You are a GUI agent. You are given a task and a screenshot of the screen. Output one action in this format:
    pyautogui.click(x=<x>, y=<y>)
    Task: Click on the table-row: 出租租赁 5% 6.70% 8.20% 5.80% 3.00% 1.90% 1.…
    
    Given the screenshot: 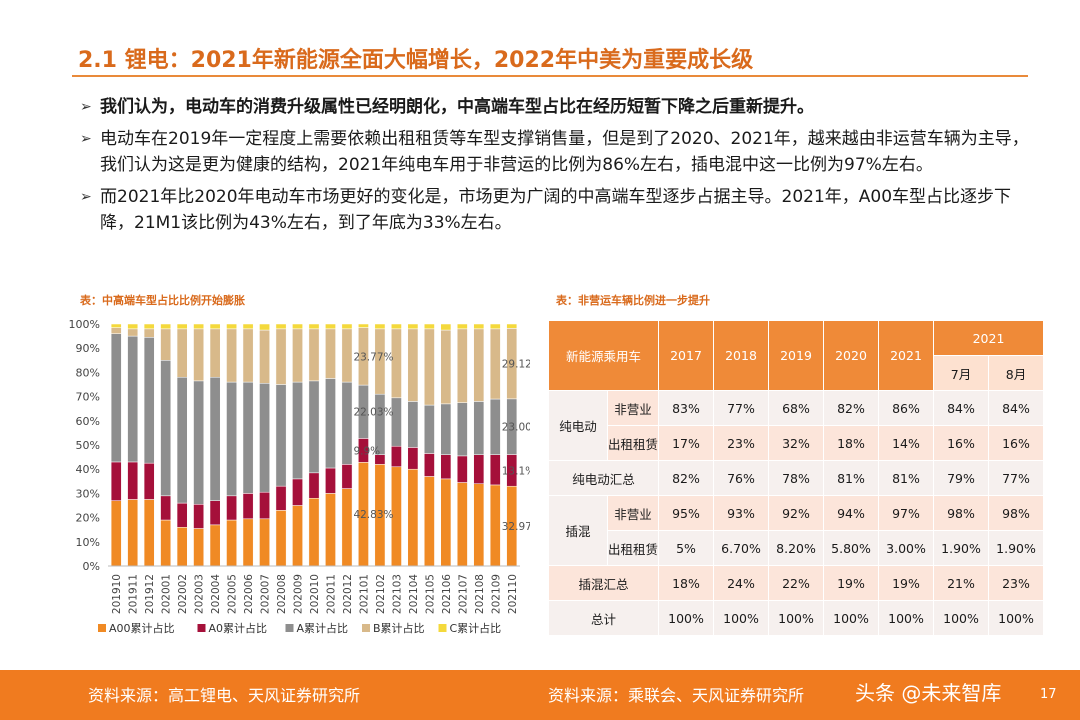 What is the action you would take?
    pyautogui.click(x=796, y=548)
    